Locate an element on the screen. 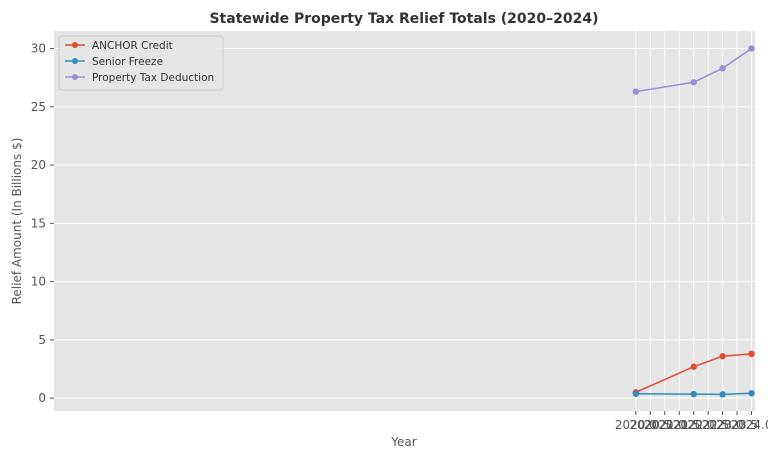 The height and width of the screenshot is (461, 768). x-tick-label: 2023.5 is located at coordinates (737, 425).